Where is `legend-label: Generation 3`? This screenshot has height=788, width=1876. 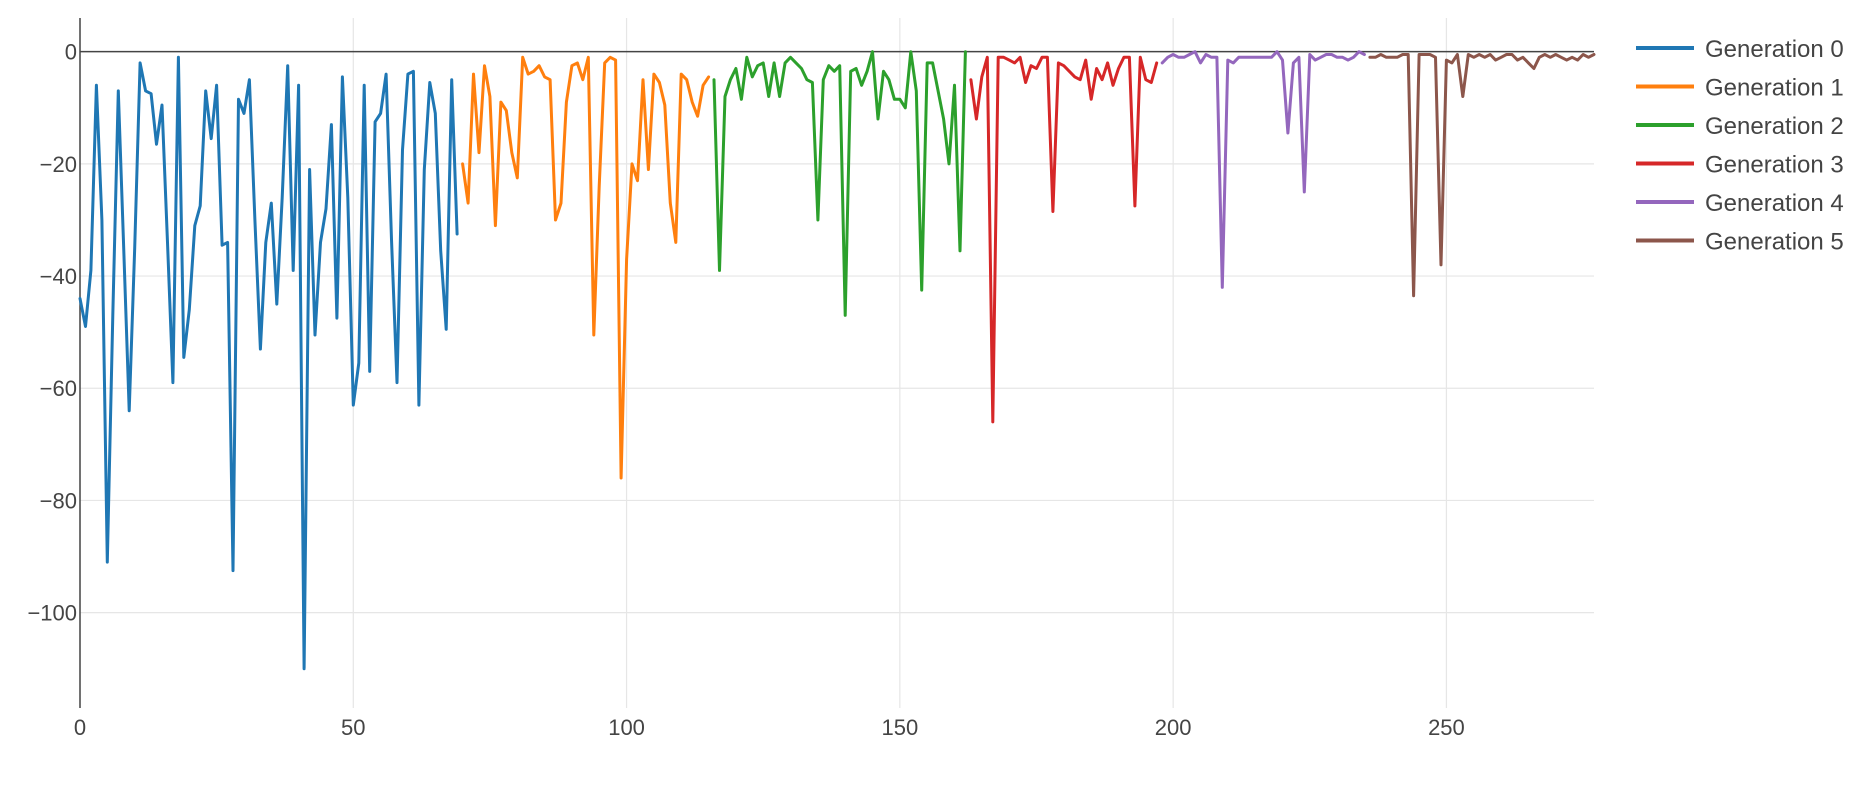
legend-label: Generation 3 is located at coordinates (1774, 165).